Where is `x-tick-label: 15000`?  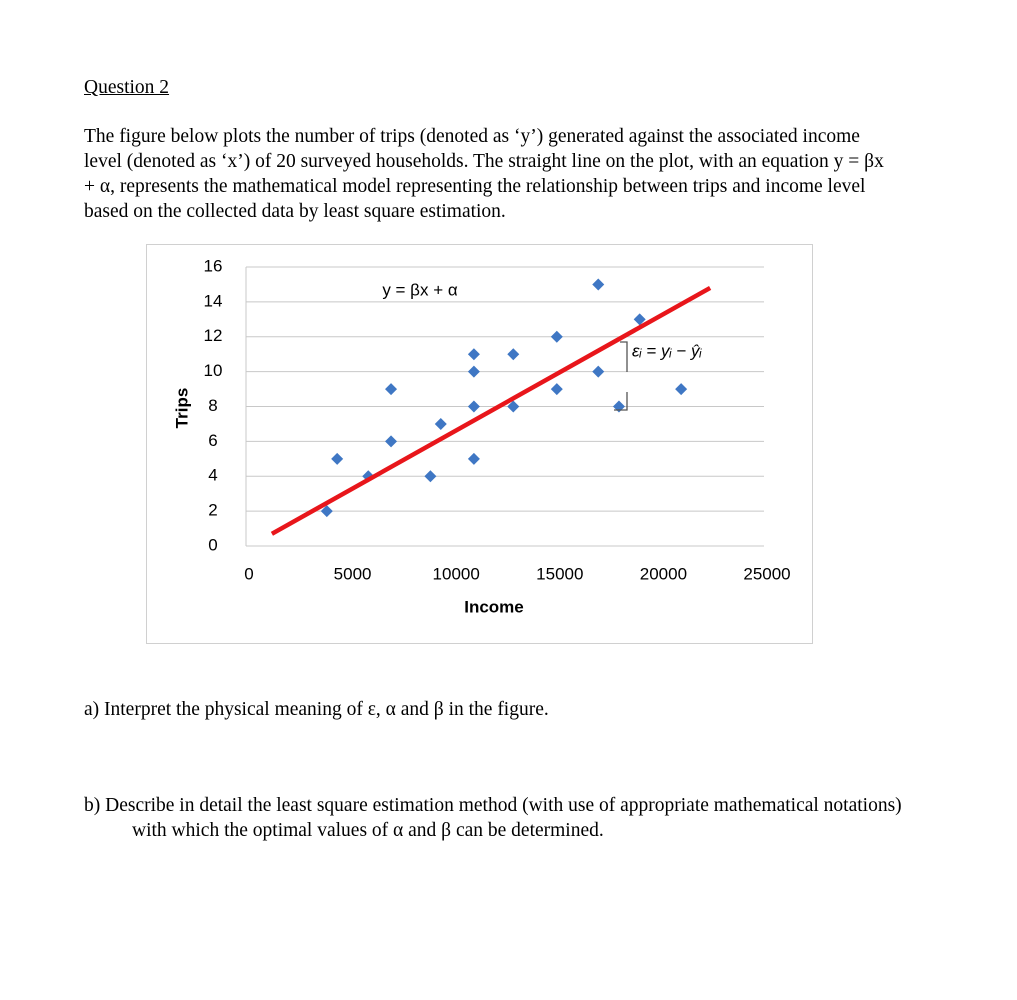 x-tick-label: 15000 is located at coordinates (559, 573).